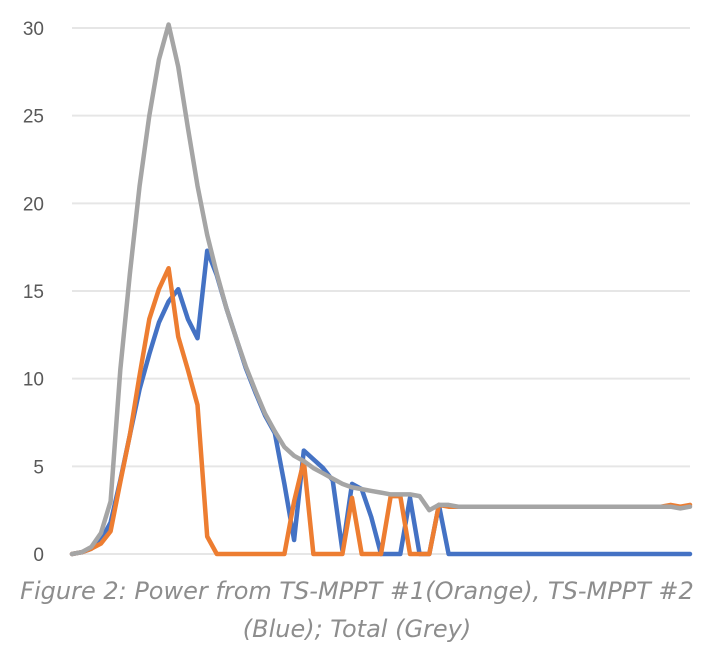 Image resolution: width=714 pixels, height=667 pixels. What do you see at coordinates (357, 629) in the screenshot?
I see `caption-line-2: (Blue); Total (Grey)` at bounding box center [357, 629].